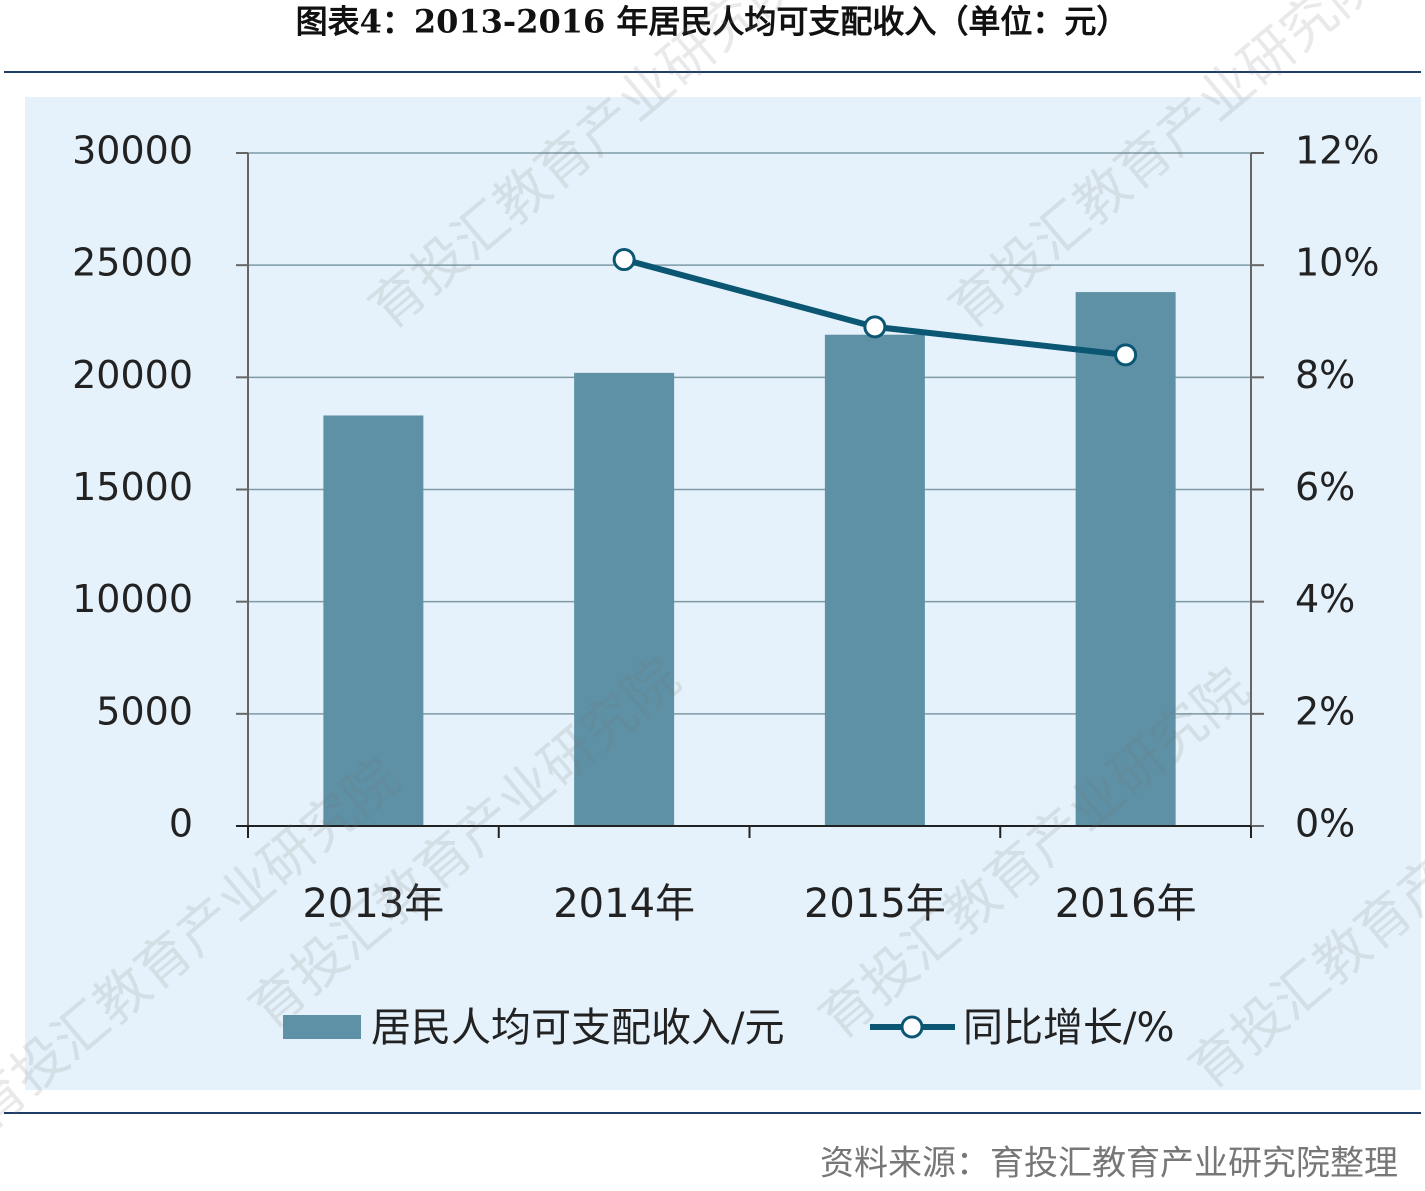  What do you see at coordinates (1109, 1164) in the screenshot?
I see `source: 资料来源：育投汇教育产业研究院整理` at bounding box center [1109, 1164].